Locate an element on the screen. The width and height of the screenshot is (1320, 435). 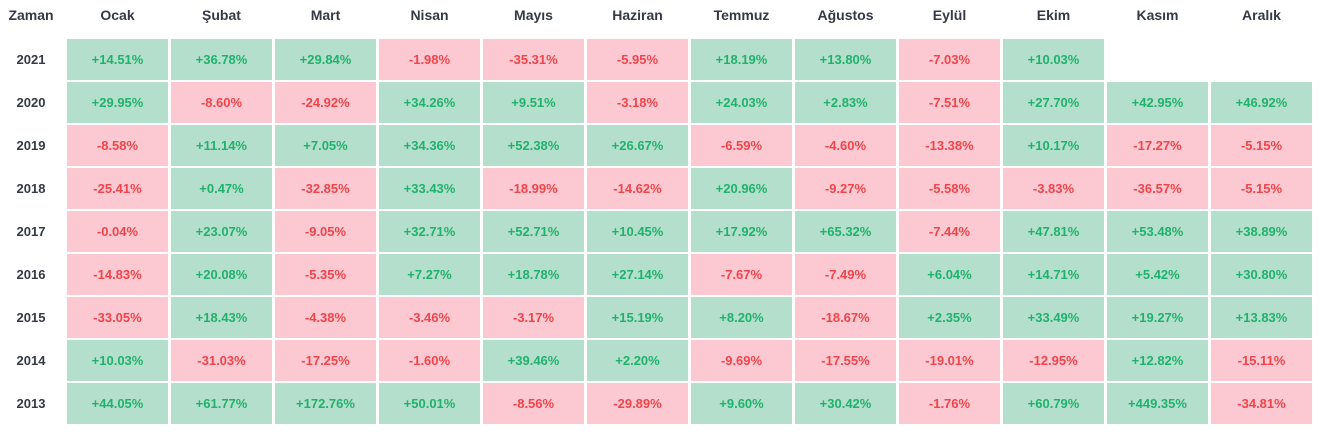
row-label-2021: 2021 is located at coordinates (31, 59).